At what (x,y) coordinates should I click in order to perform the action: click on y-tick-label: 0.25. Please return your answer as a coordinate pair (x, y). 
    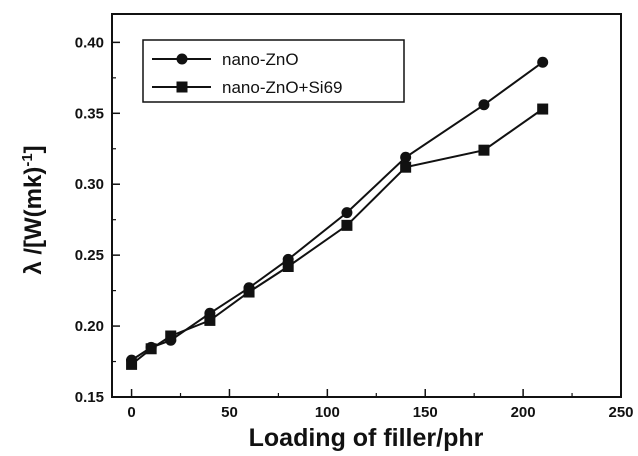
    Looking at the image, I should click on (89, 255).